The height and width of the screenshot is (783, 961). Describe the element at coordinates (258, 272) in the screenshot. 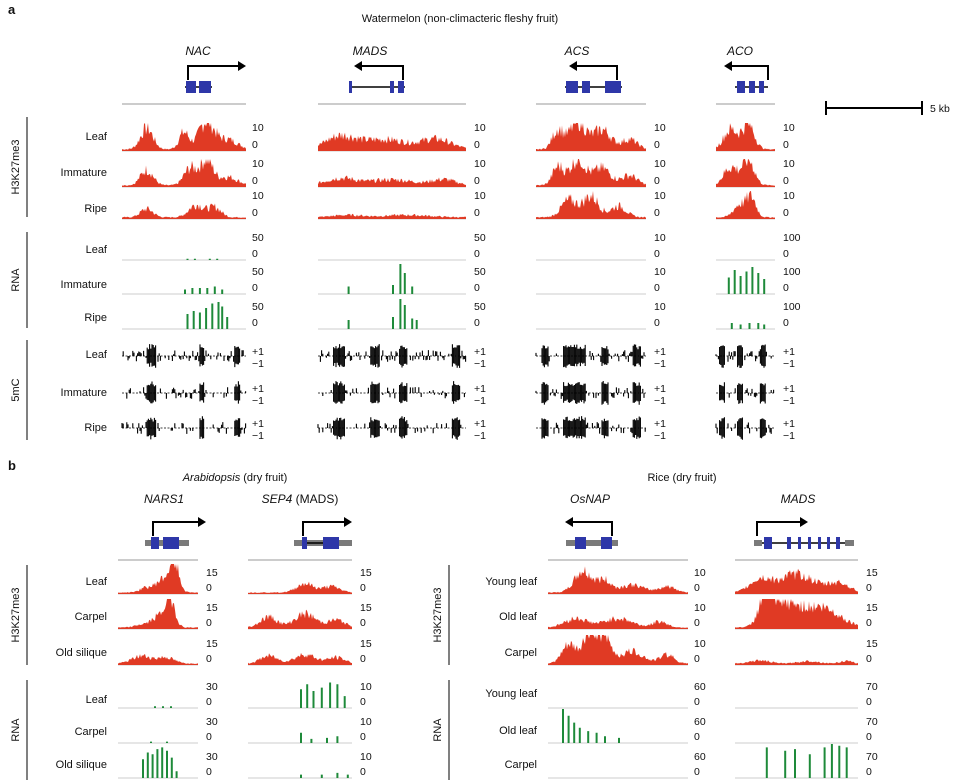

I see `rna-scale-top-nac-1: 50` at that location.